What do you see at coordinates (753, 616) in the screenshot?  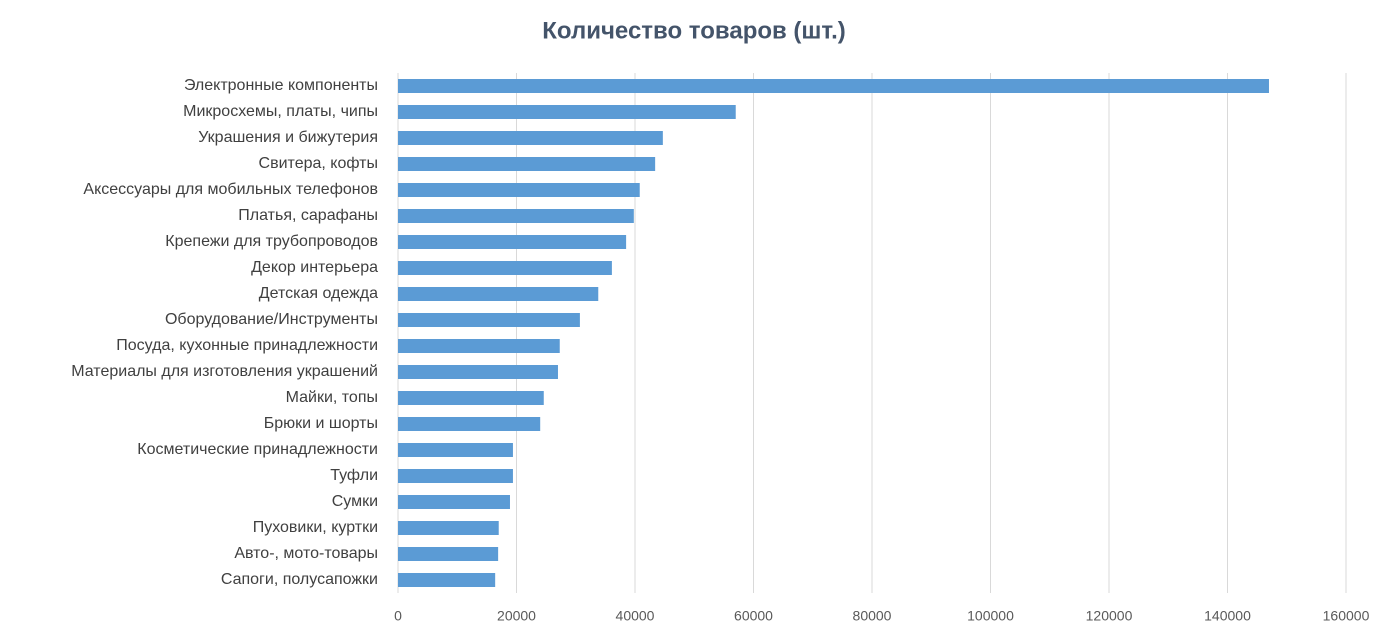 I see `x-tick-label: 60000` at bounding box center [753, 616].